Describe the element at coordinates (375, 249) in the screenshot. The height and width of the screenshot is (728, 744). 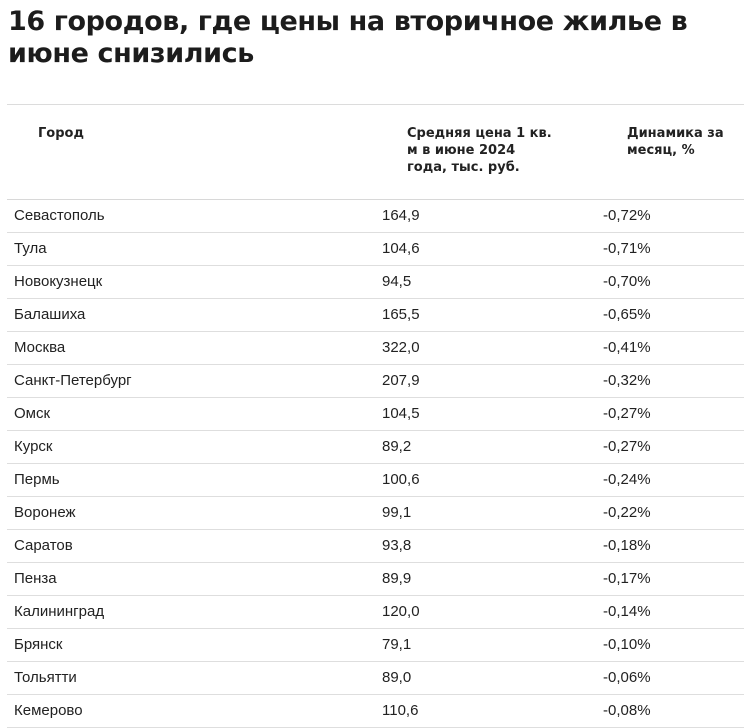
I see `table-row: Тула 104,6 -0,71%` at that location.